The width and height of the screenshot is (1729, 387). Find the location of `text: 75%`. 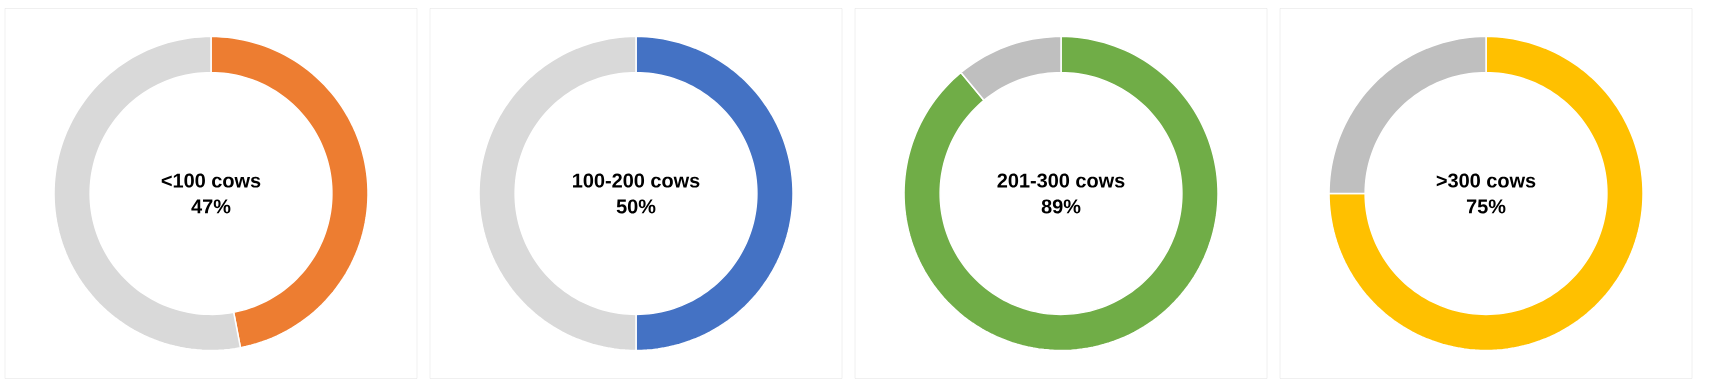

text: 75% is located at coordinates (1486, 206).